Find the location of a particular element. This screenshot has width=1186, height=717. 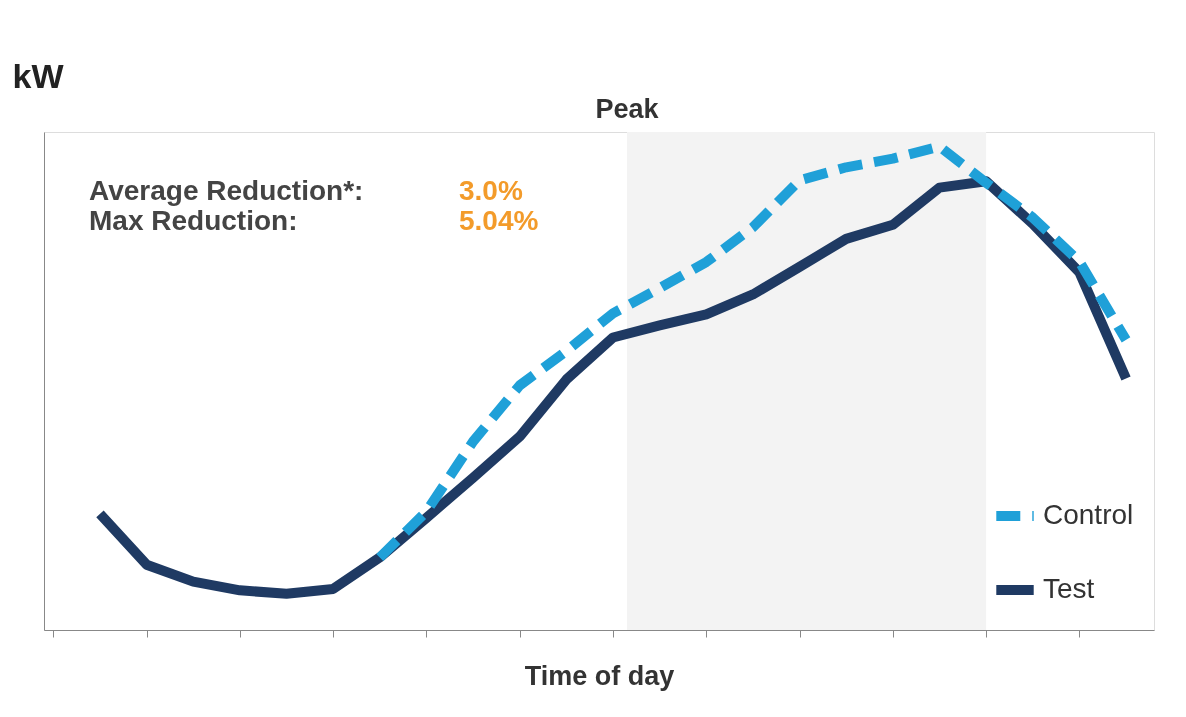

legend-label: Test is located at coordinates (1069, 588).